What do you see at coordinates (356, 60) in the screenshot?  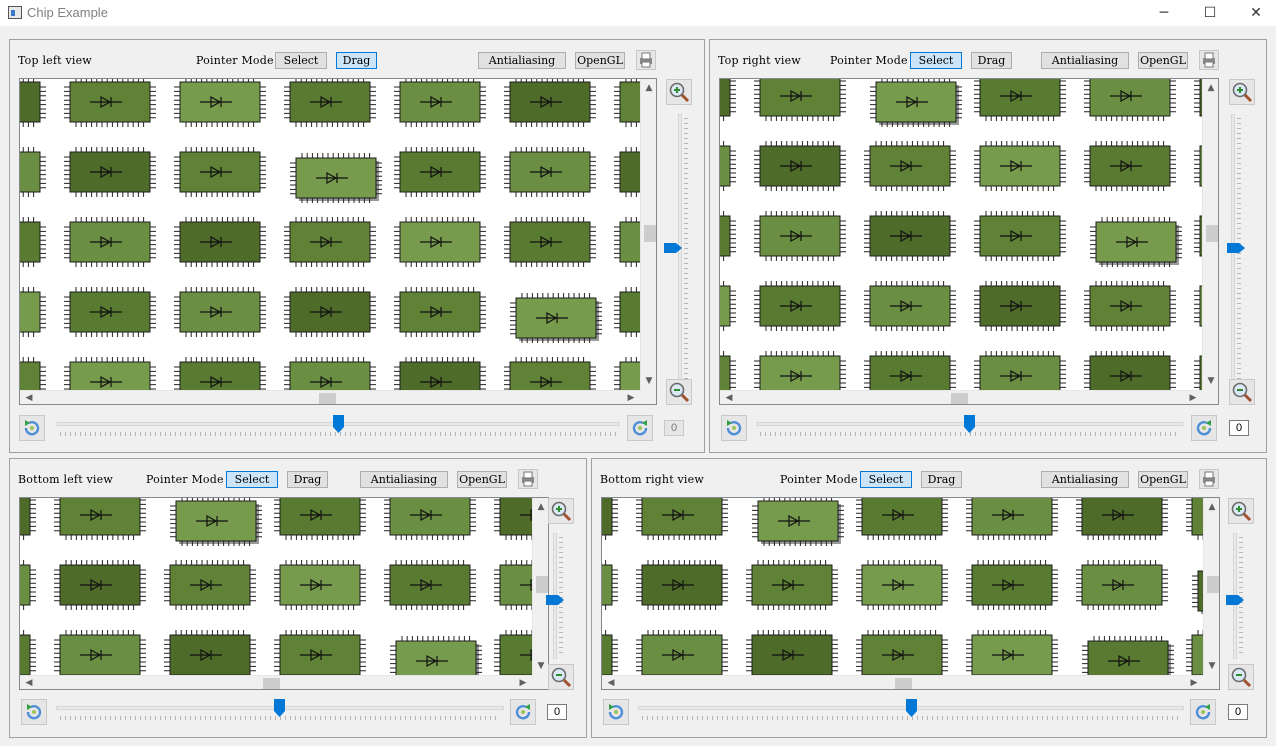 I see `drag-mode-button: Drag` at bounding box center [356, 60].